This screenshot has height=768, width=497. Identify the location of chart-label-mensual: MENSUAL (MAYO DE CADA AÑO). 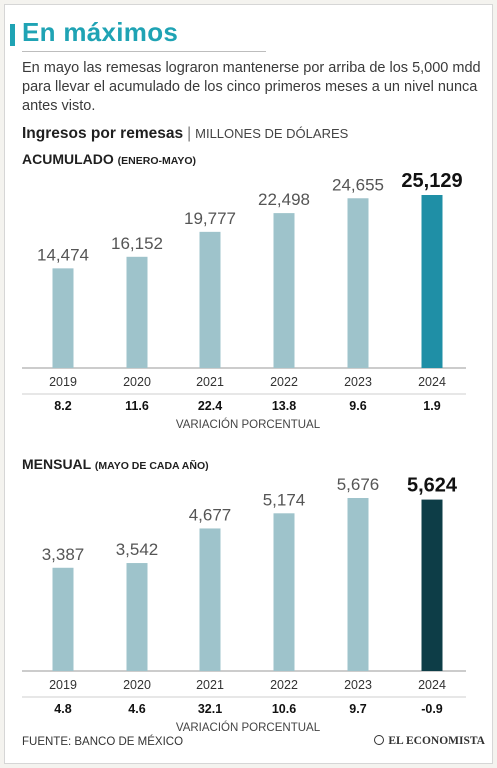
(115, 464).